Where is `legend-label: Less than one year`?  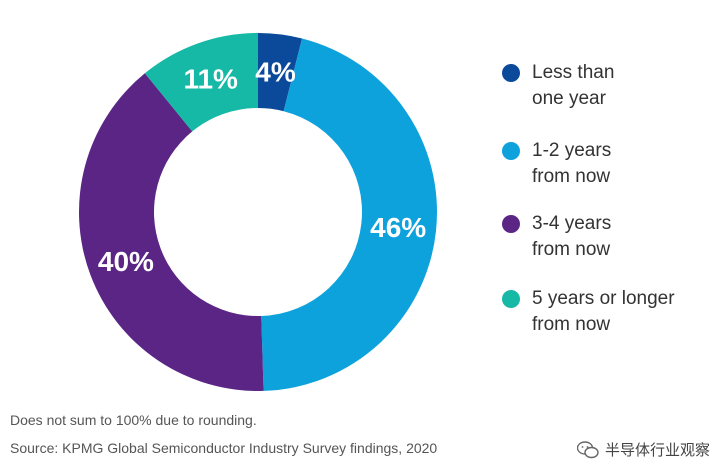 legend-label: Less than one year is located at coordinates (573, 85).